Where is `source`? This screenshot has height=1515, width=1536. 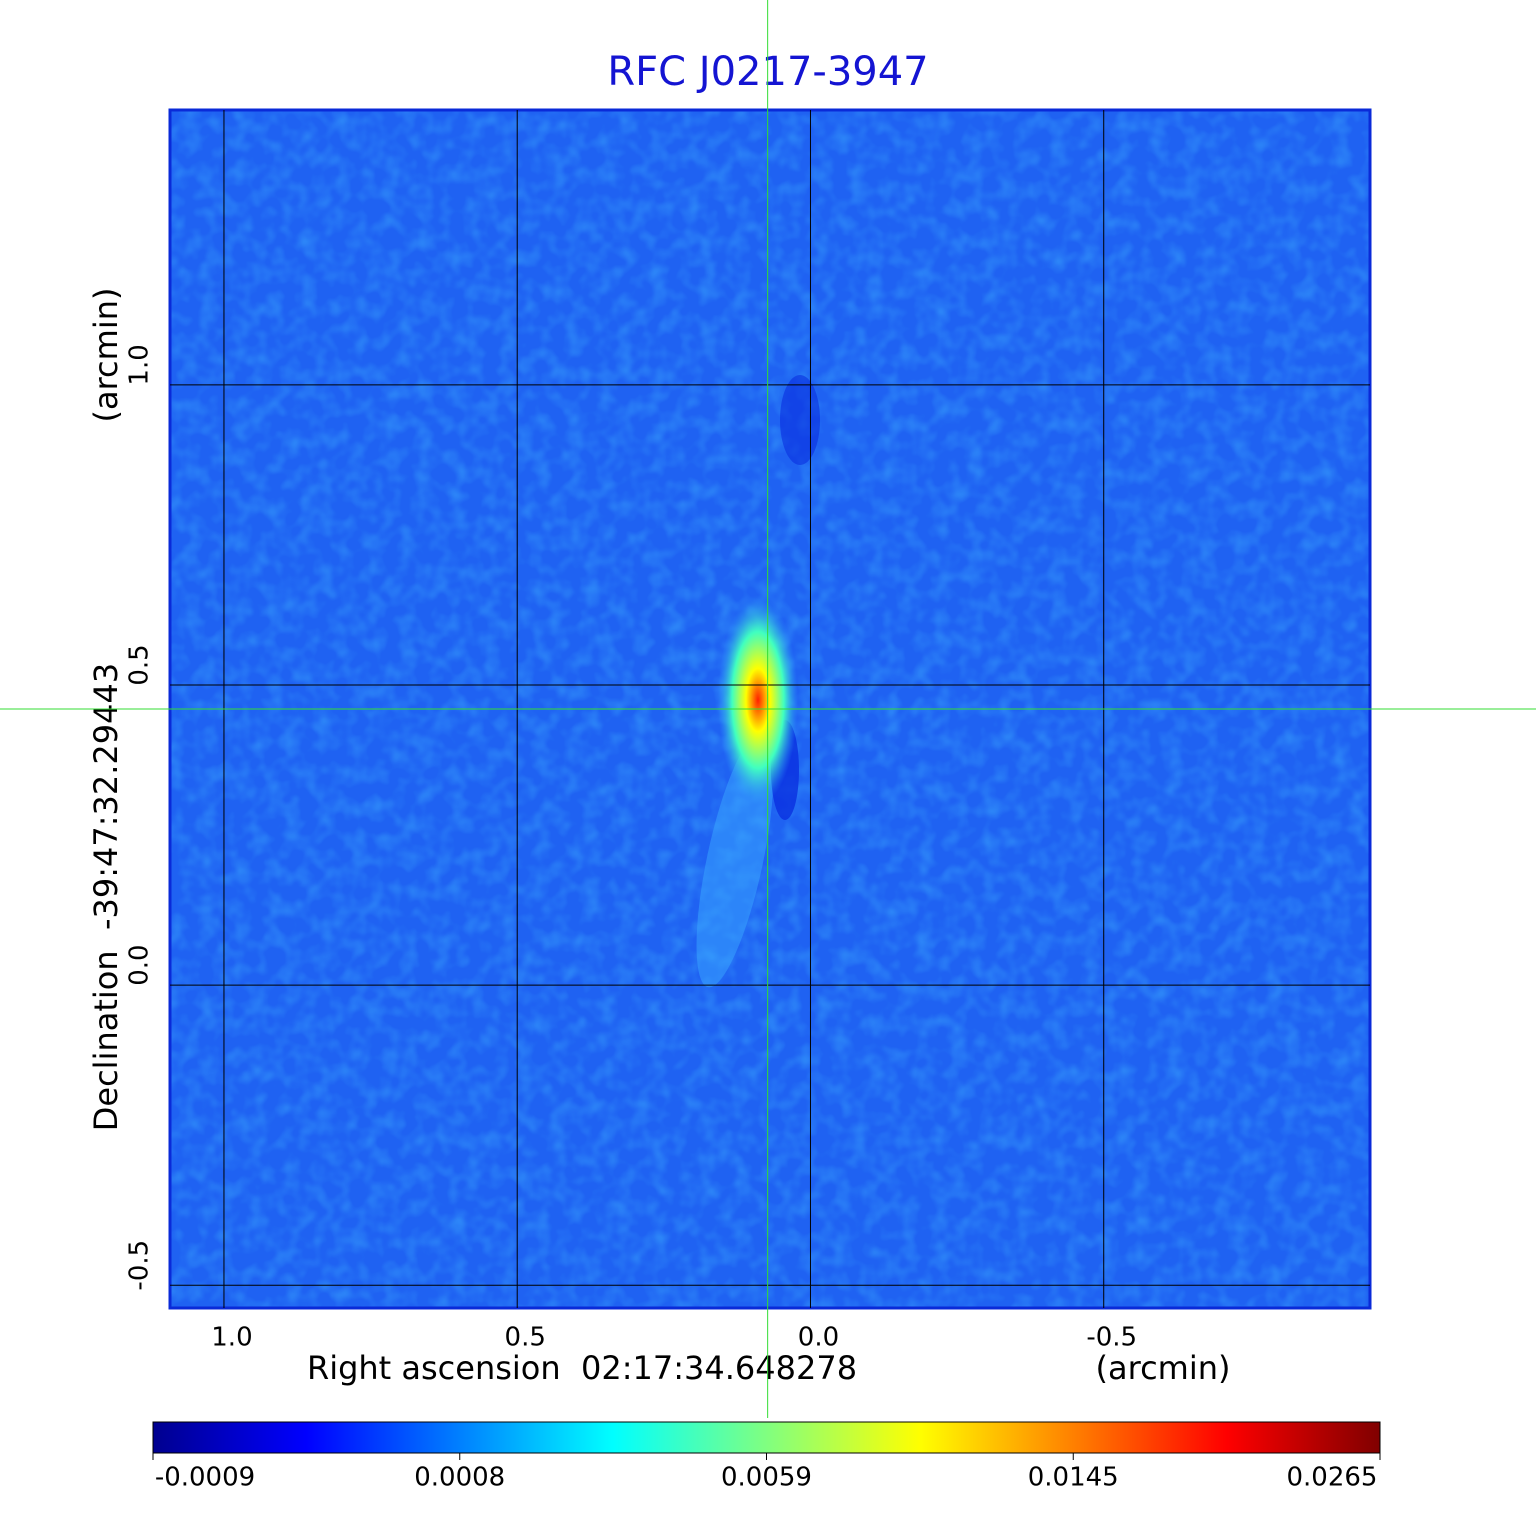
source is located at coordinates (758, 700).